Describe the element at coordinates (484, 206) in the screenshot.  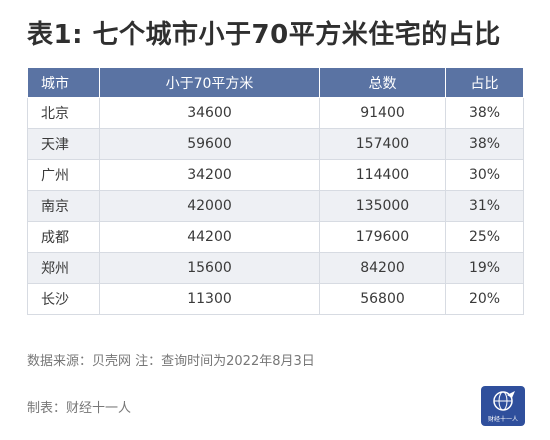
I see `cell-ratio: 31%` at that location.